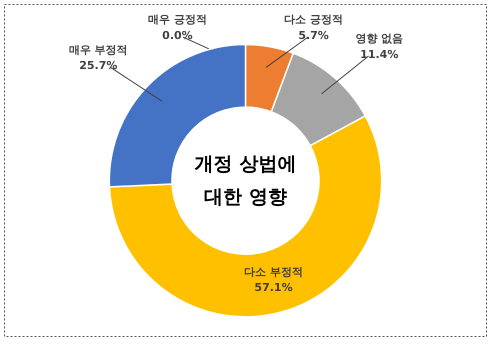 Image resolution: width=497 pixels, height=346 pixels. What do you see at coordinates (379, 54) in the screenshot?
I see `data-label: 11.4%` at bounding box center [379, 54].